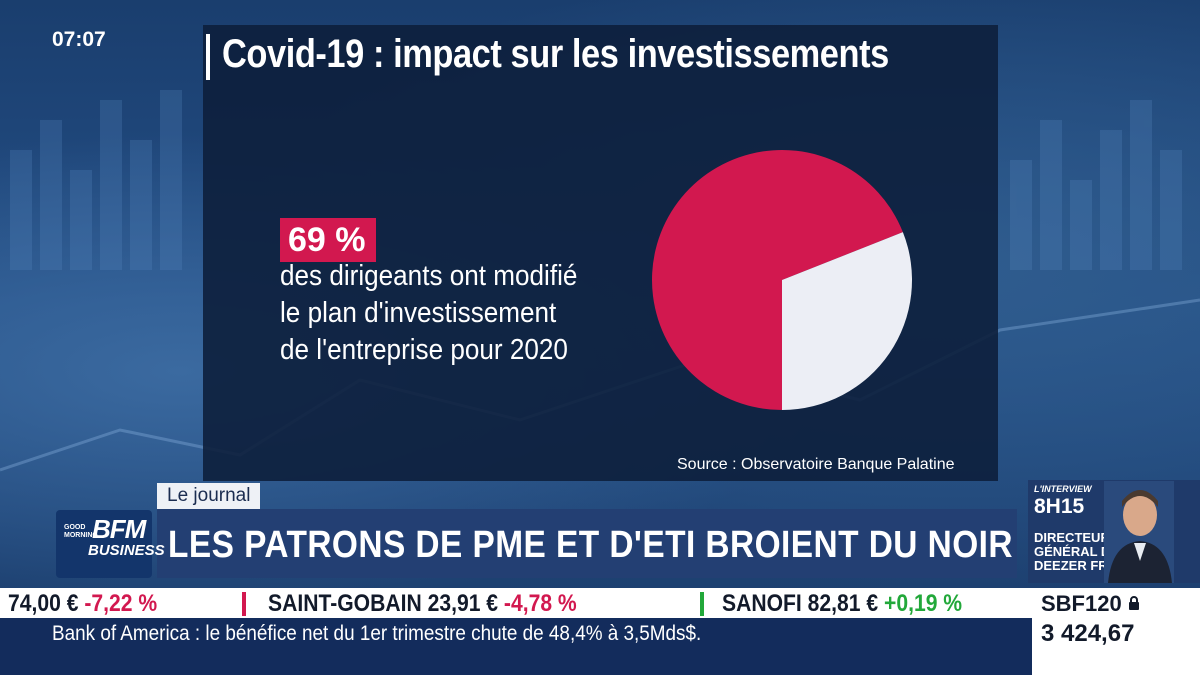 This screenshot has height=675, width=1200. Describe the element at coordinates (82, 604) in the screenshot. I see `ticker-item: 74,00 € -7,22 %` at that location.